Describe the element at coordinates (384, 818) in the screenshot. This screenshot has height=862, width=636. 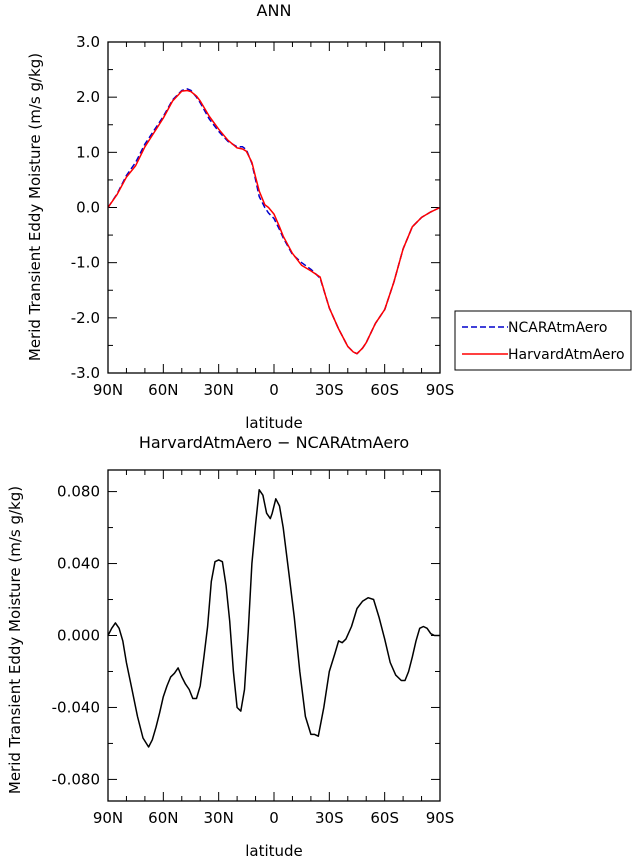
I see `bottom-chart-x-tick-label: 60S` at that location.